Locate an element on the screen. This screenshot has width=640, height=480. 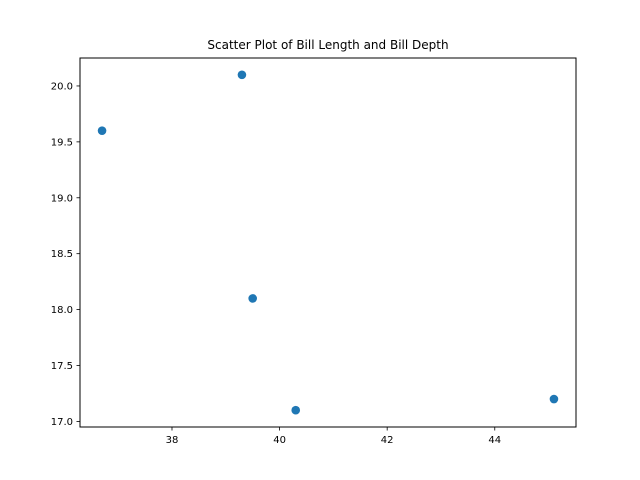
x-tick-label: 42 is located at coordinates (387, 440).